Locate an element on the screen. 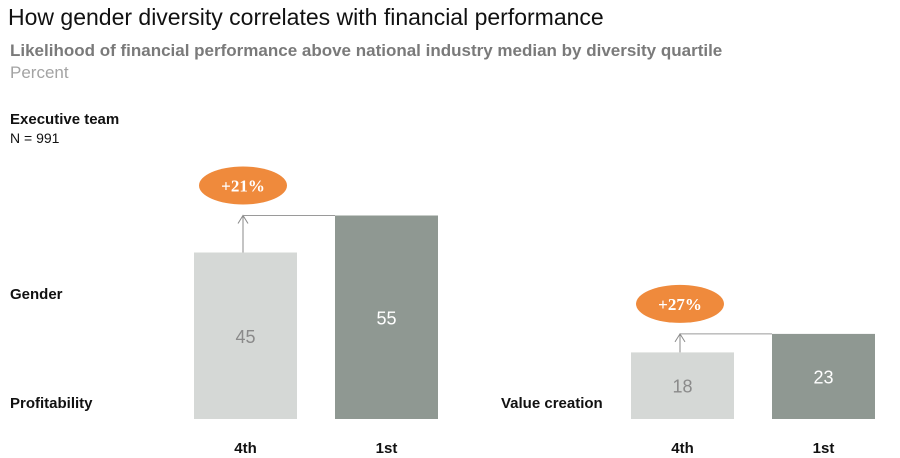  value-creation-data-label-1st: 23 is located at coordinates (823, 377).